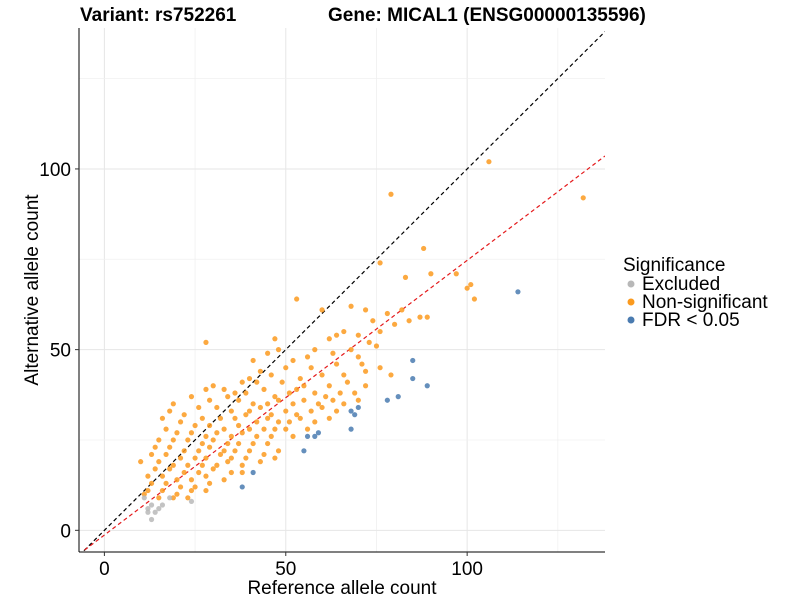 Image resolution: width=800 pixels, height=600 pixels. Describe the element at coordinates (60, 351) in the screenshot. I see `y-tick-label: 50` at that location.